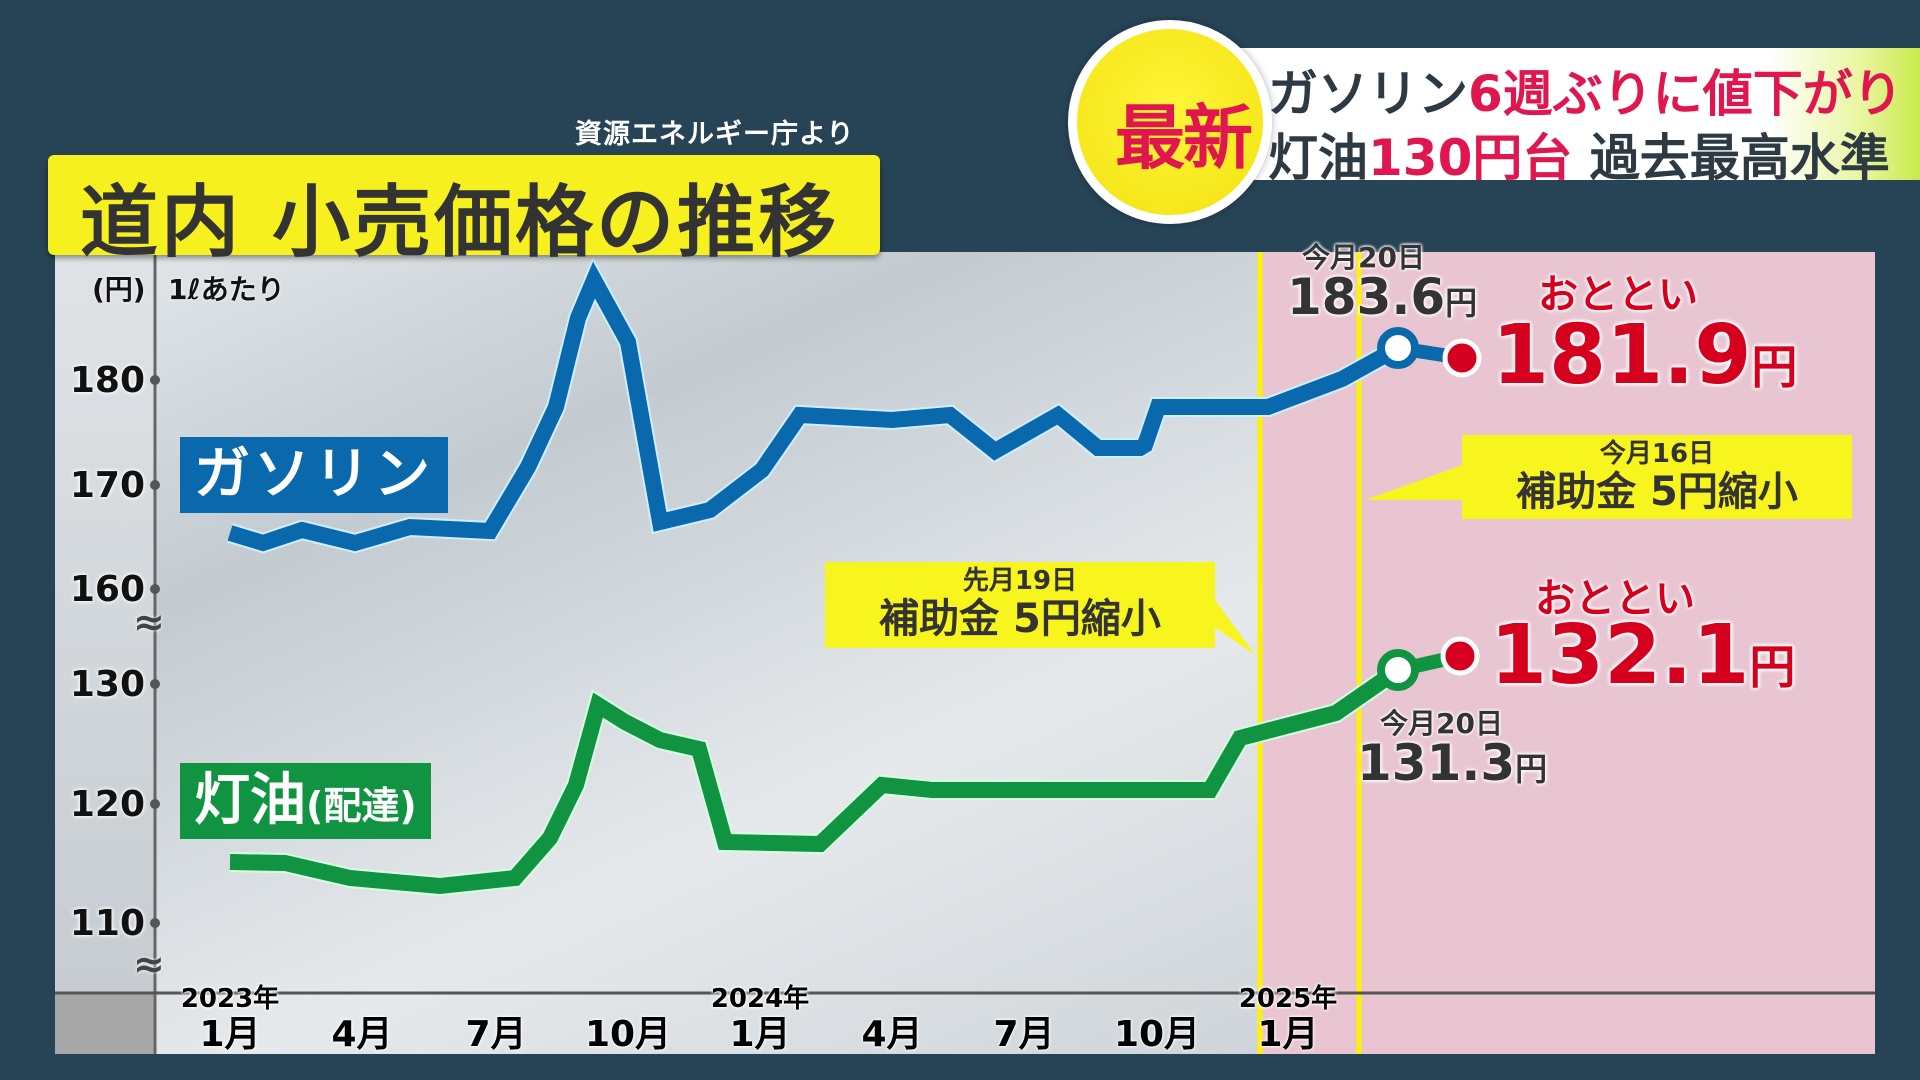  What do you see at coordinates (226, 289) in the screenshot?
I see `y-axis-unit-note: 1ℓあたり` at bounding box center [226, 289].